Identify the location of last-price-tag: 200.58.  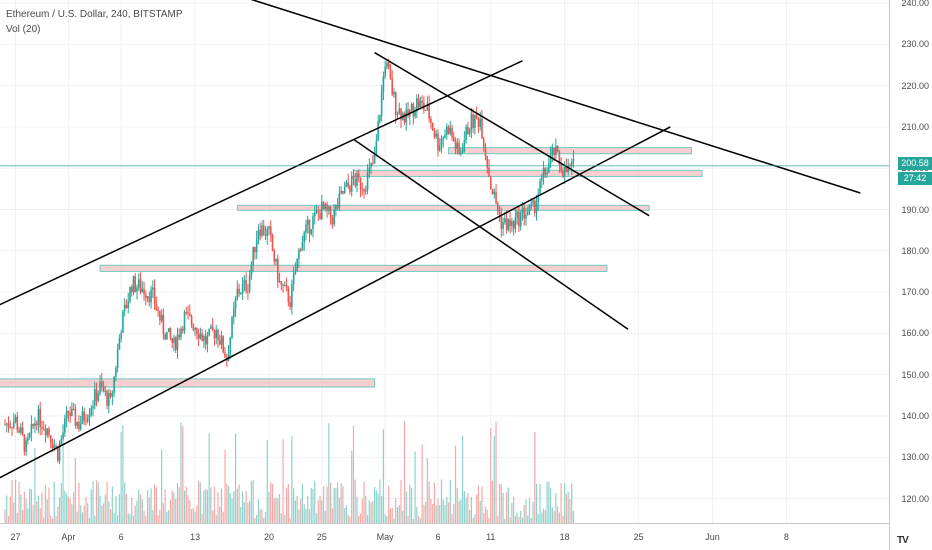
(915, 163).